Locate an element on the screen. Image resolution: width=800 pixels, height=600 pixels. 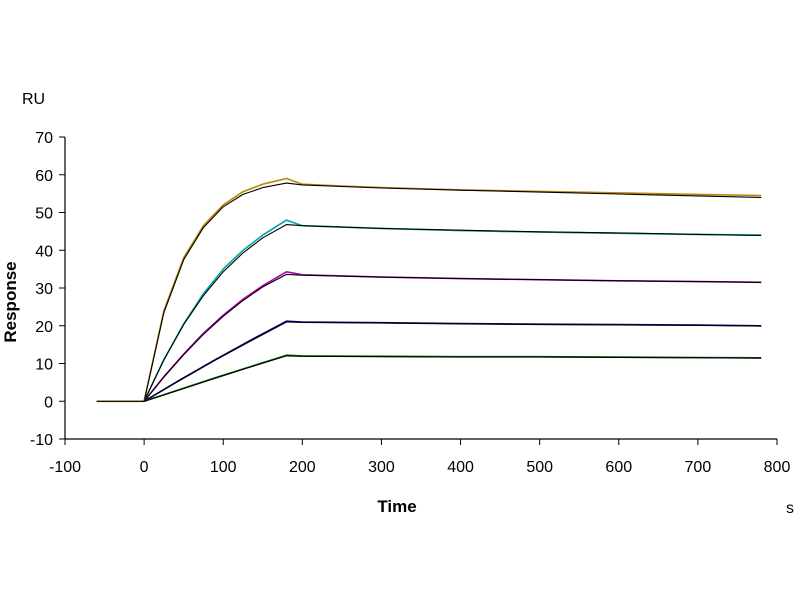
x-axis-title: Time is located at coordinates (396, 506).